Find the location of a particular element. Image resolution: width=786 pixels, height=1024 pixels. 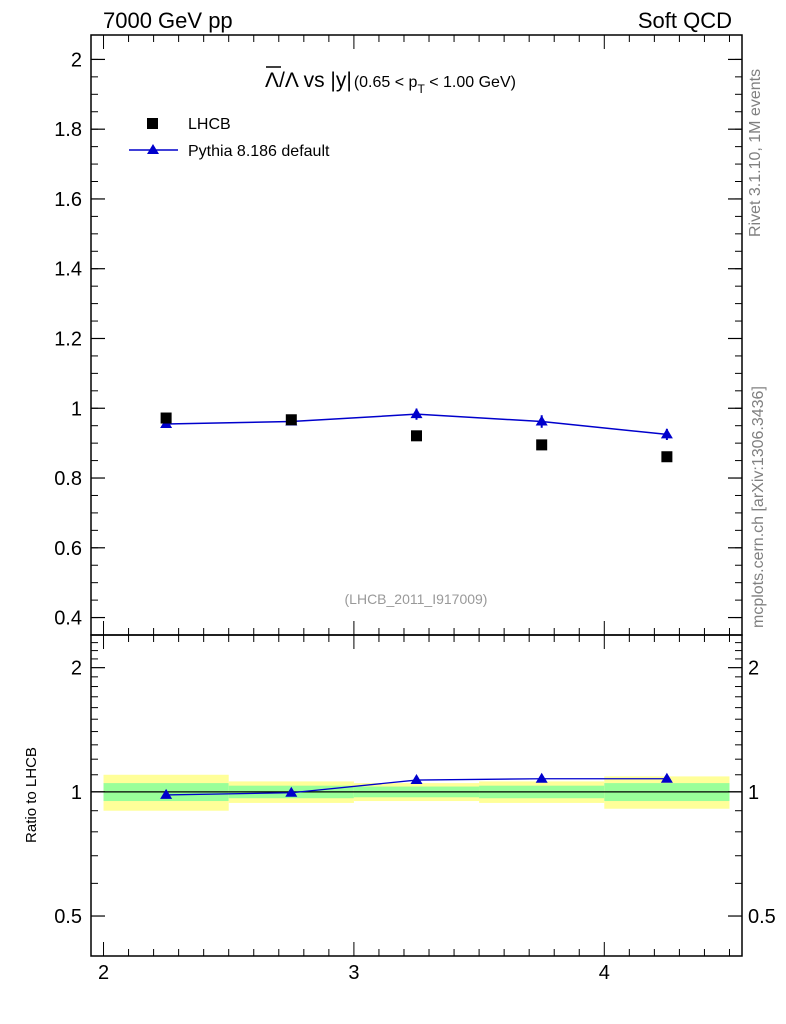

ratio-ylabel: Ratio to LHCB is located at coordinates (31, 795).